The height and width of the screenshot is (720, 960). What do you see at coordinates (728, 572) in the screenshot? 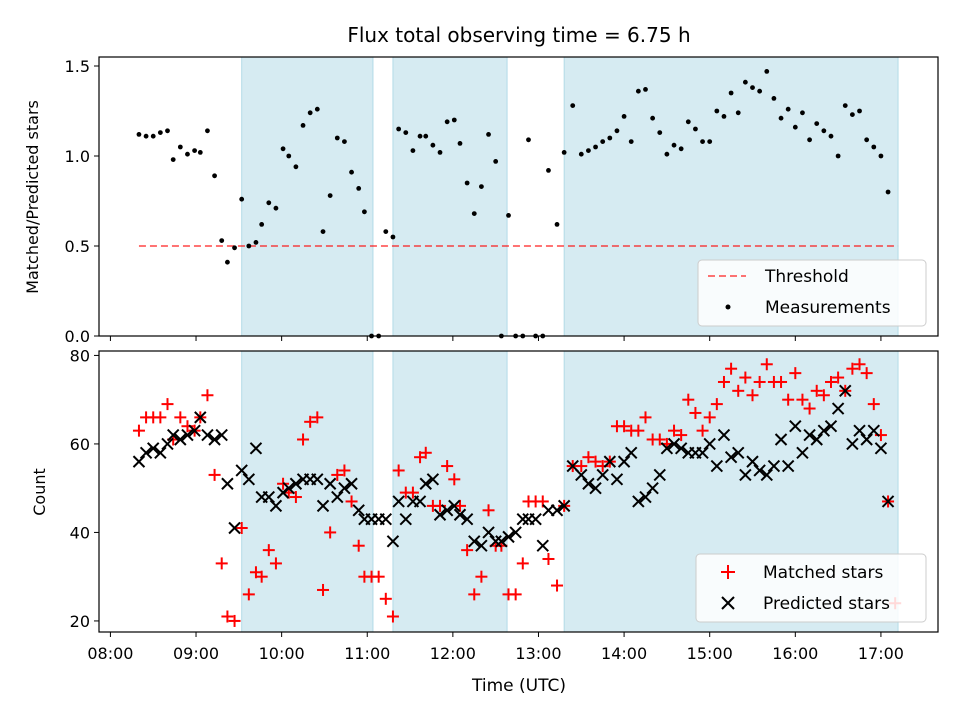
I see `legend-matched-swatch` at bounding box center [728, 572].